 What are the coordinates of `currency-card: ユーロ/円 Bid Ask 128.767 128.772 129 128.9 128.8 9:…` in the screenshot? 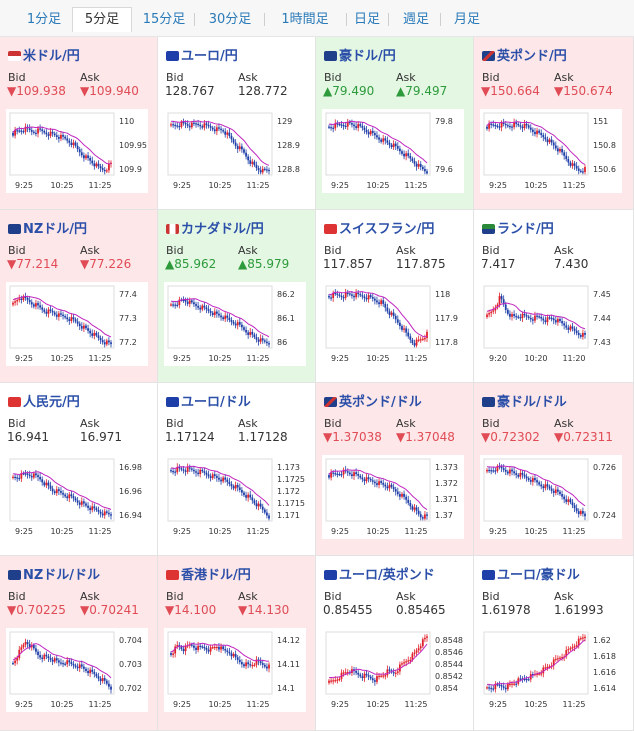 It's located at (237, 123).